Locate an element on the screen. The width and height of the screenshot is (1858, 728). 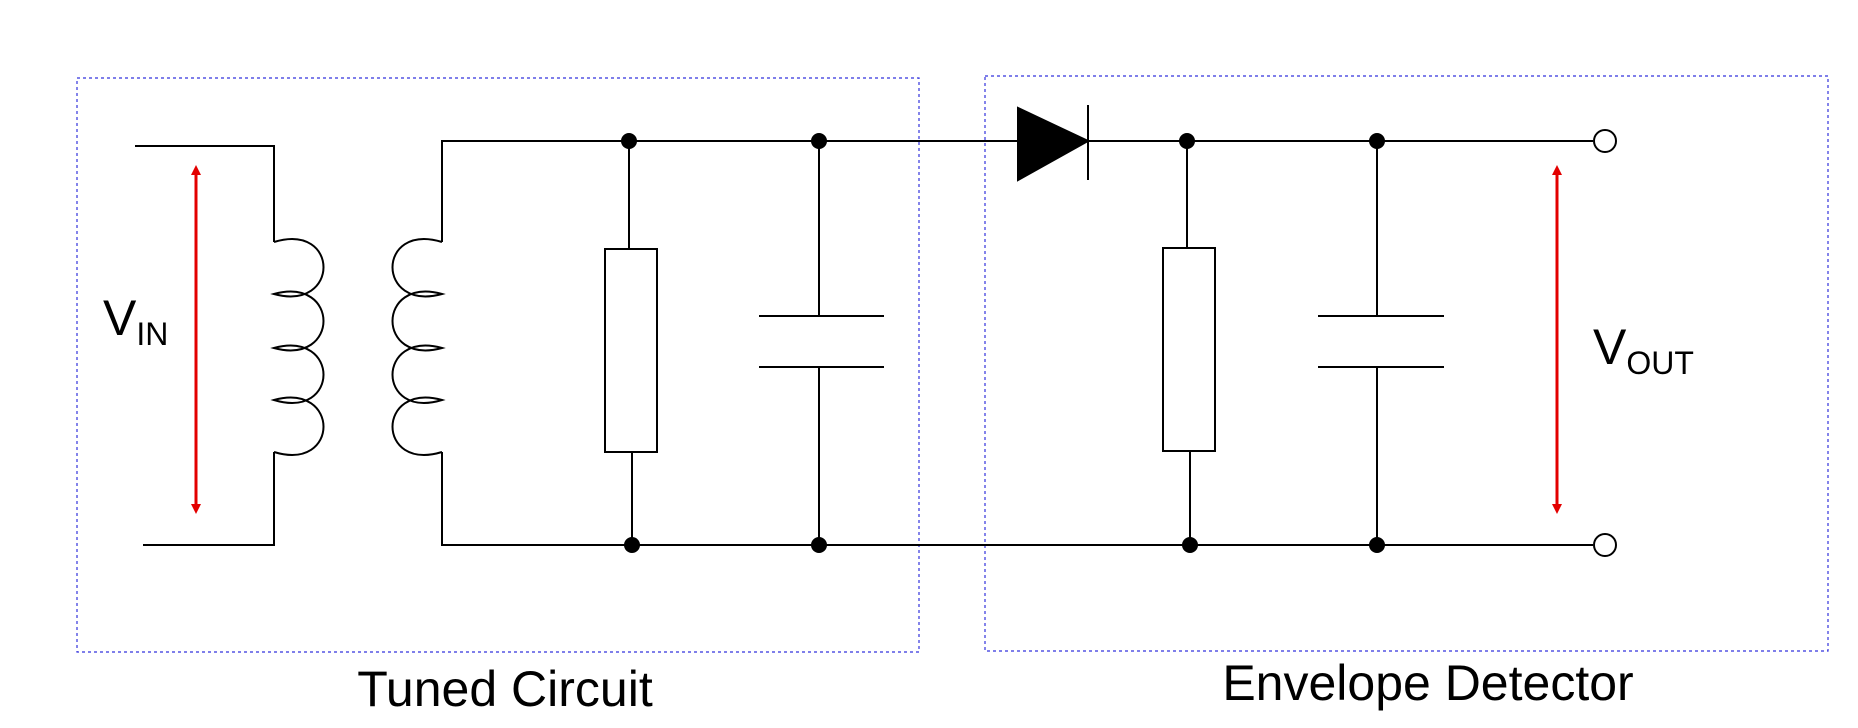
vout-label-main: V is located at coordinates (1610, 347).